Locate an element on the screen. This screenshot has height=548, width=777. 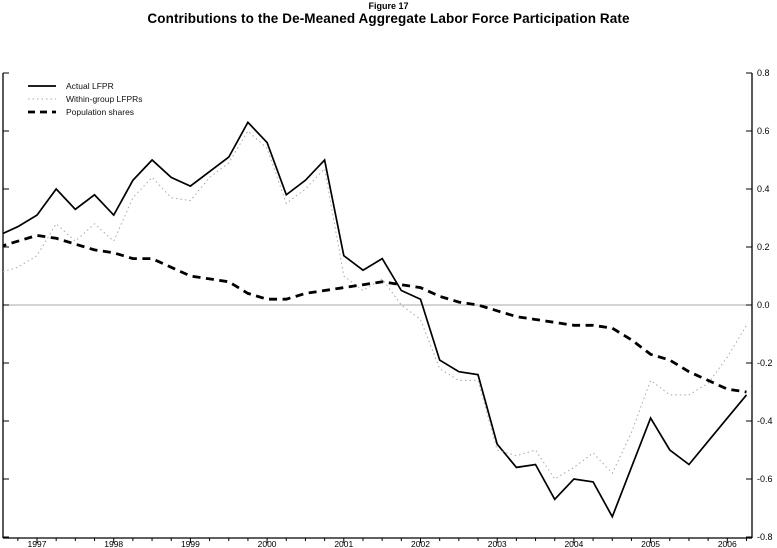
y-tick-label: -0.4 is located at coordinates (765, 421).